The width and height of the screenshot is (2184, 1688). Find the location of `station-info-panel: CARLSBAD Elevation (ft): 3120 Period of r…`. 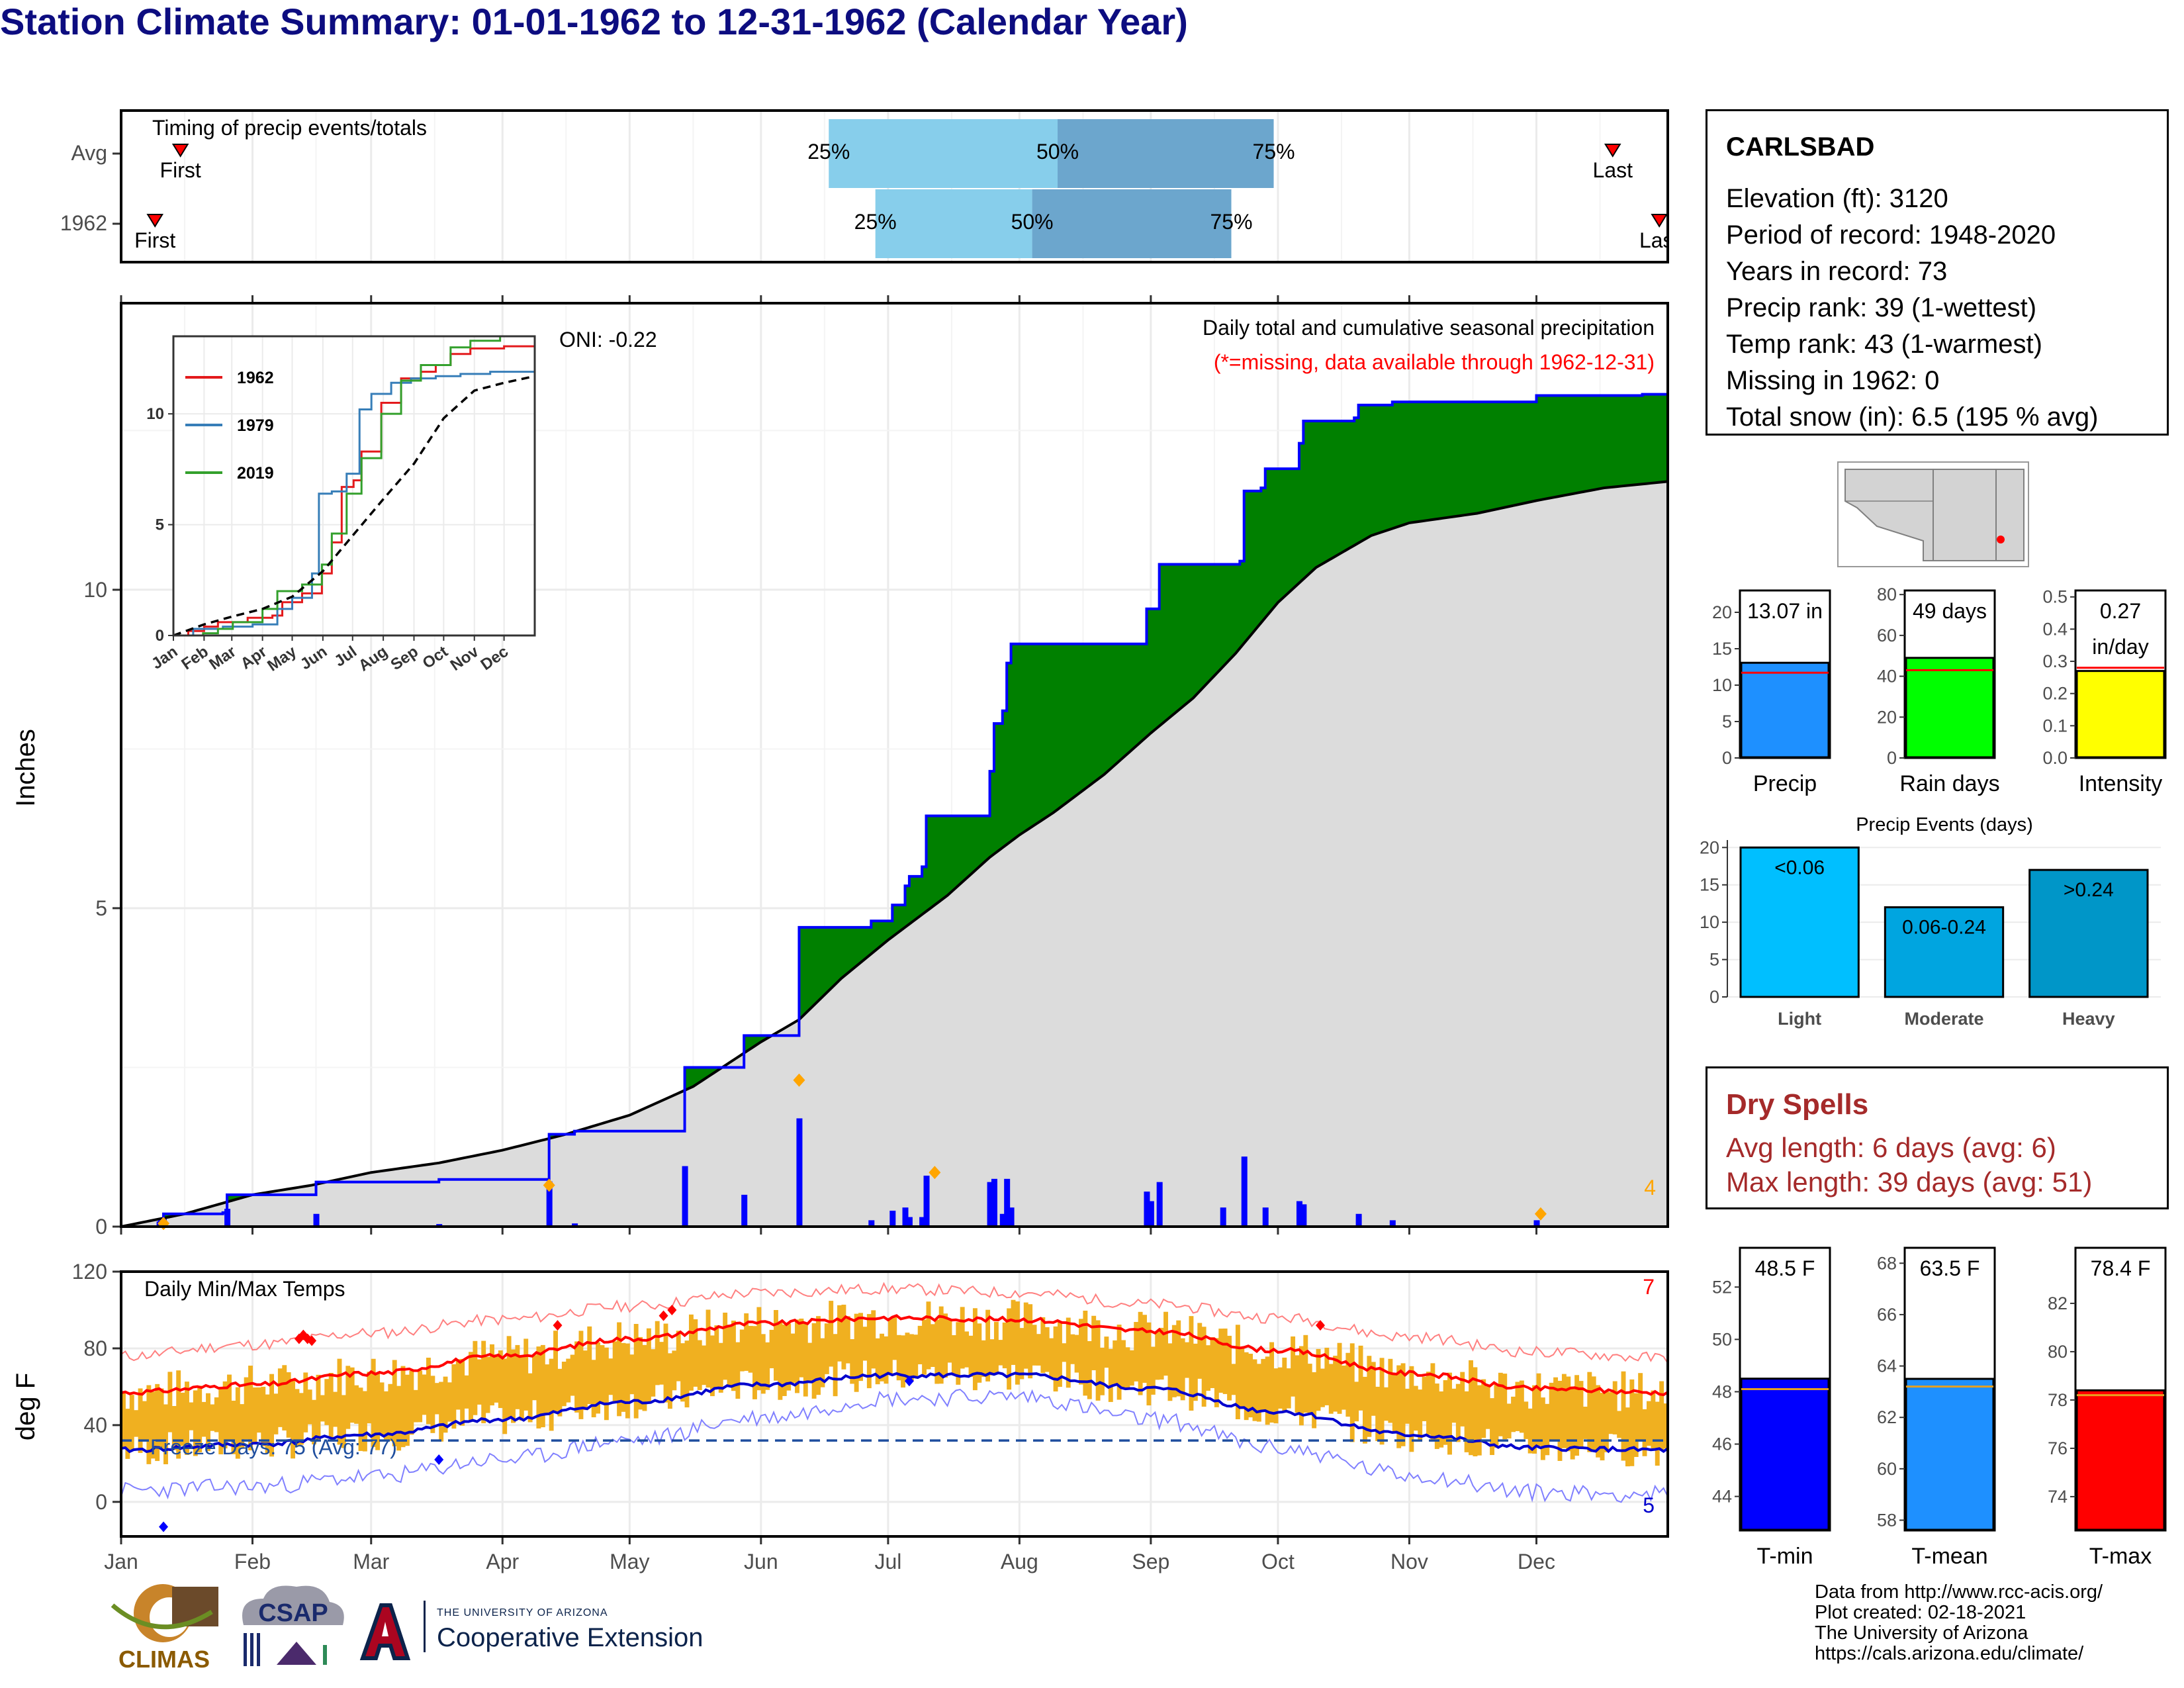

station-info-panel: CARLSBAD Elevation (ft): 3120 Period of r… is located at coordinates (1937, 272).